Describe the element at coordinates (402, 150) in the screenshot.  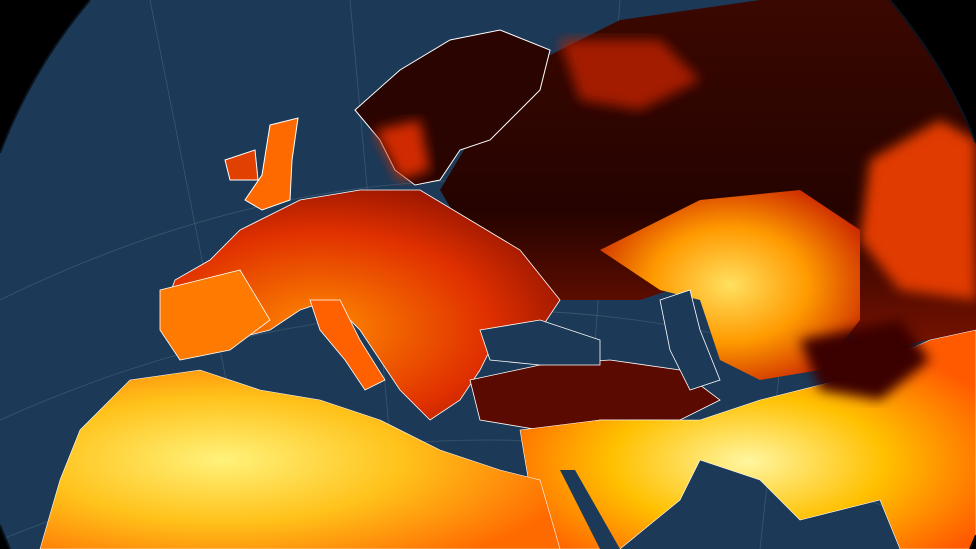
I see `region-south-sweden` at that location.